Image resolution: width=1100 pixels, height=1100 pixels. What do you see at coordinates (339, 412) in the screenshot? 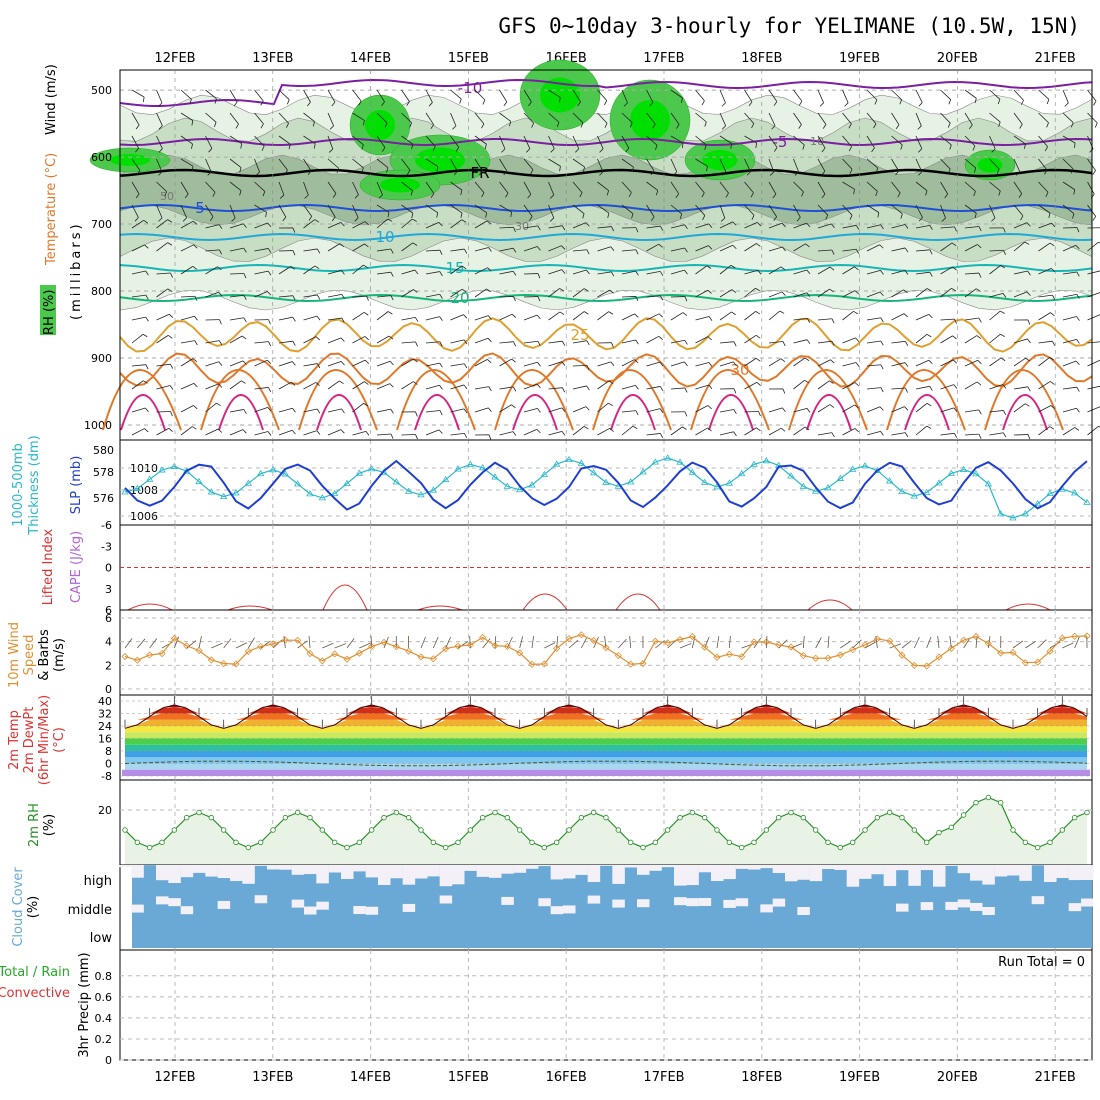
I see `hot-contour` at bounding box center [339, 412].